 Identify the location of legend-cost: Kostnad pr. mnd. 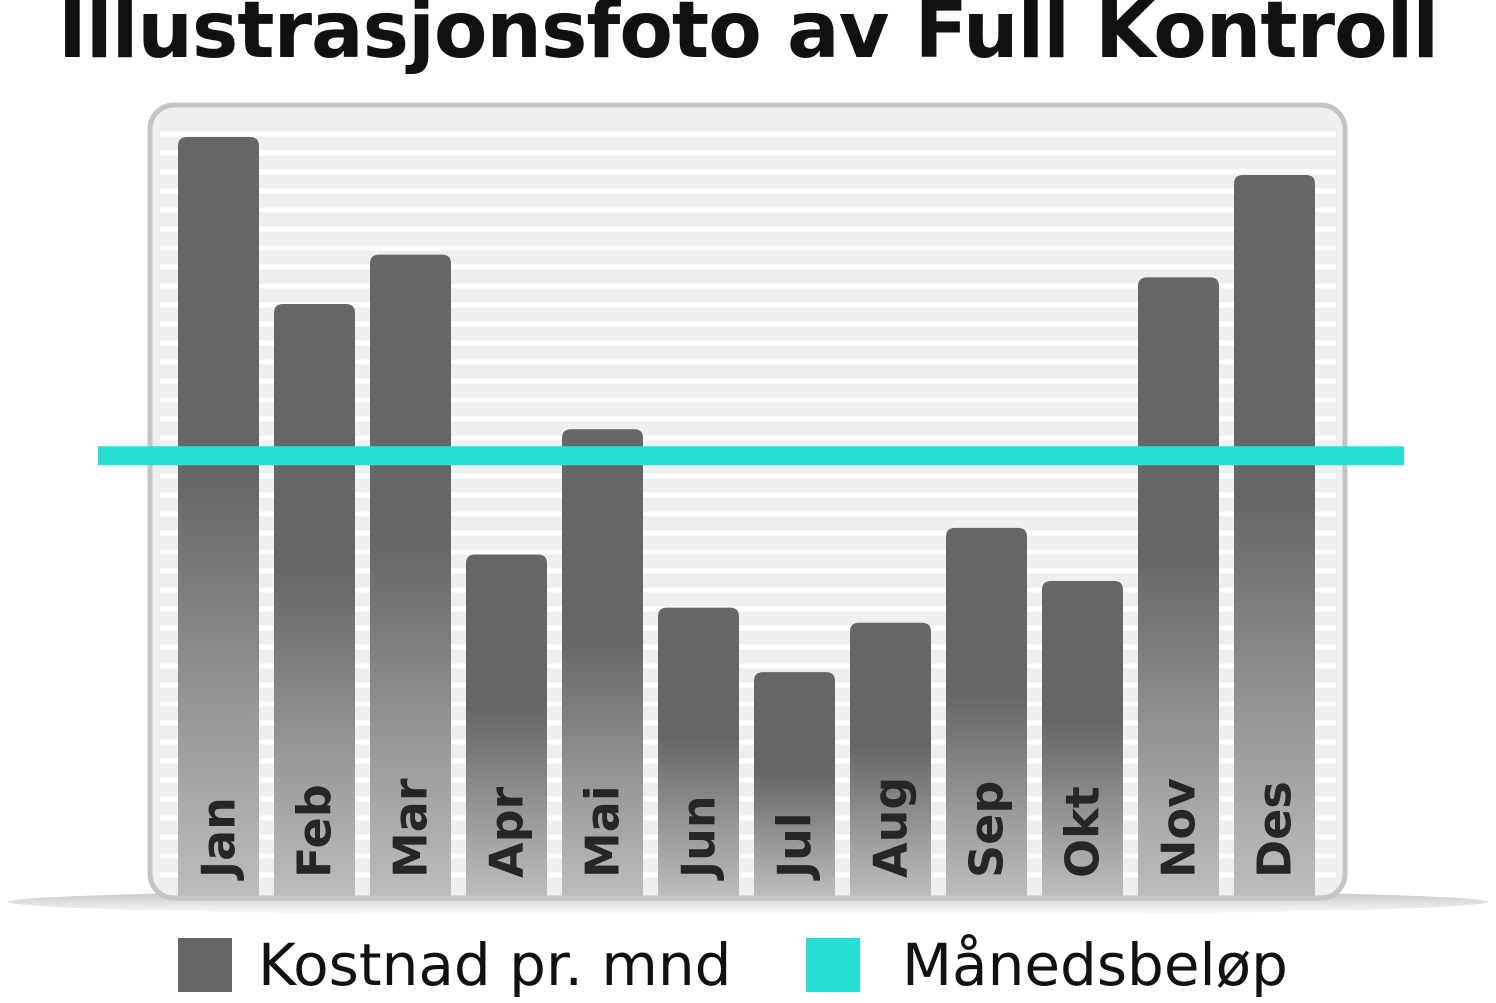
(454, 965).